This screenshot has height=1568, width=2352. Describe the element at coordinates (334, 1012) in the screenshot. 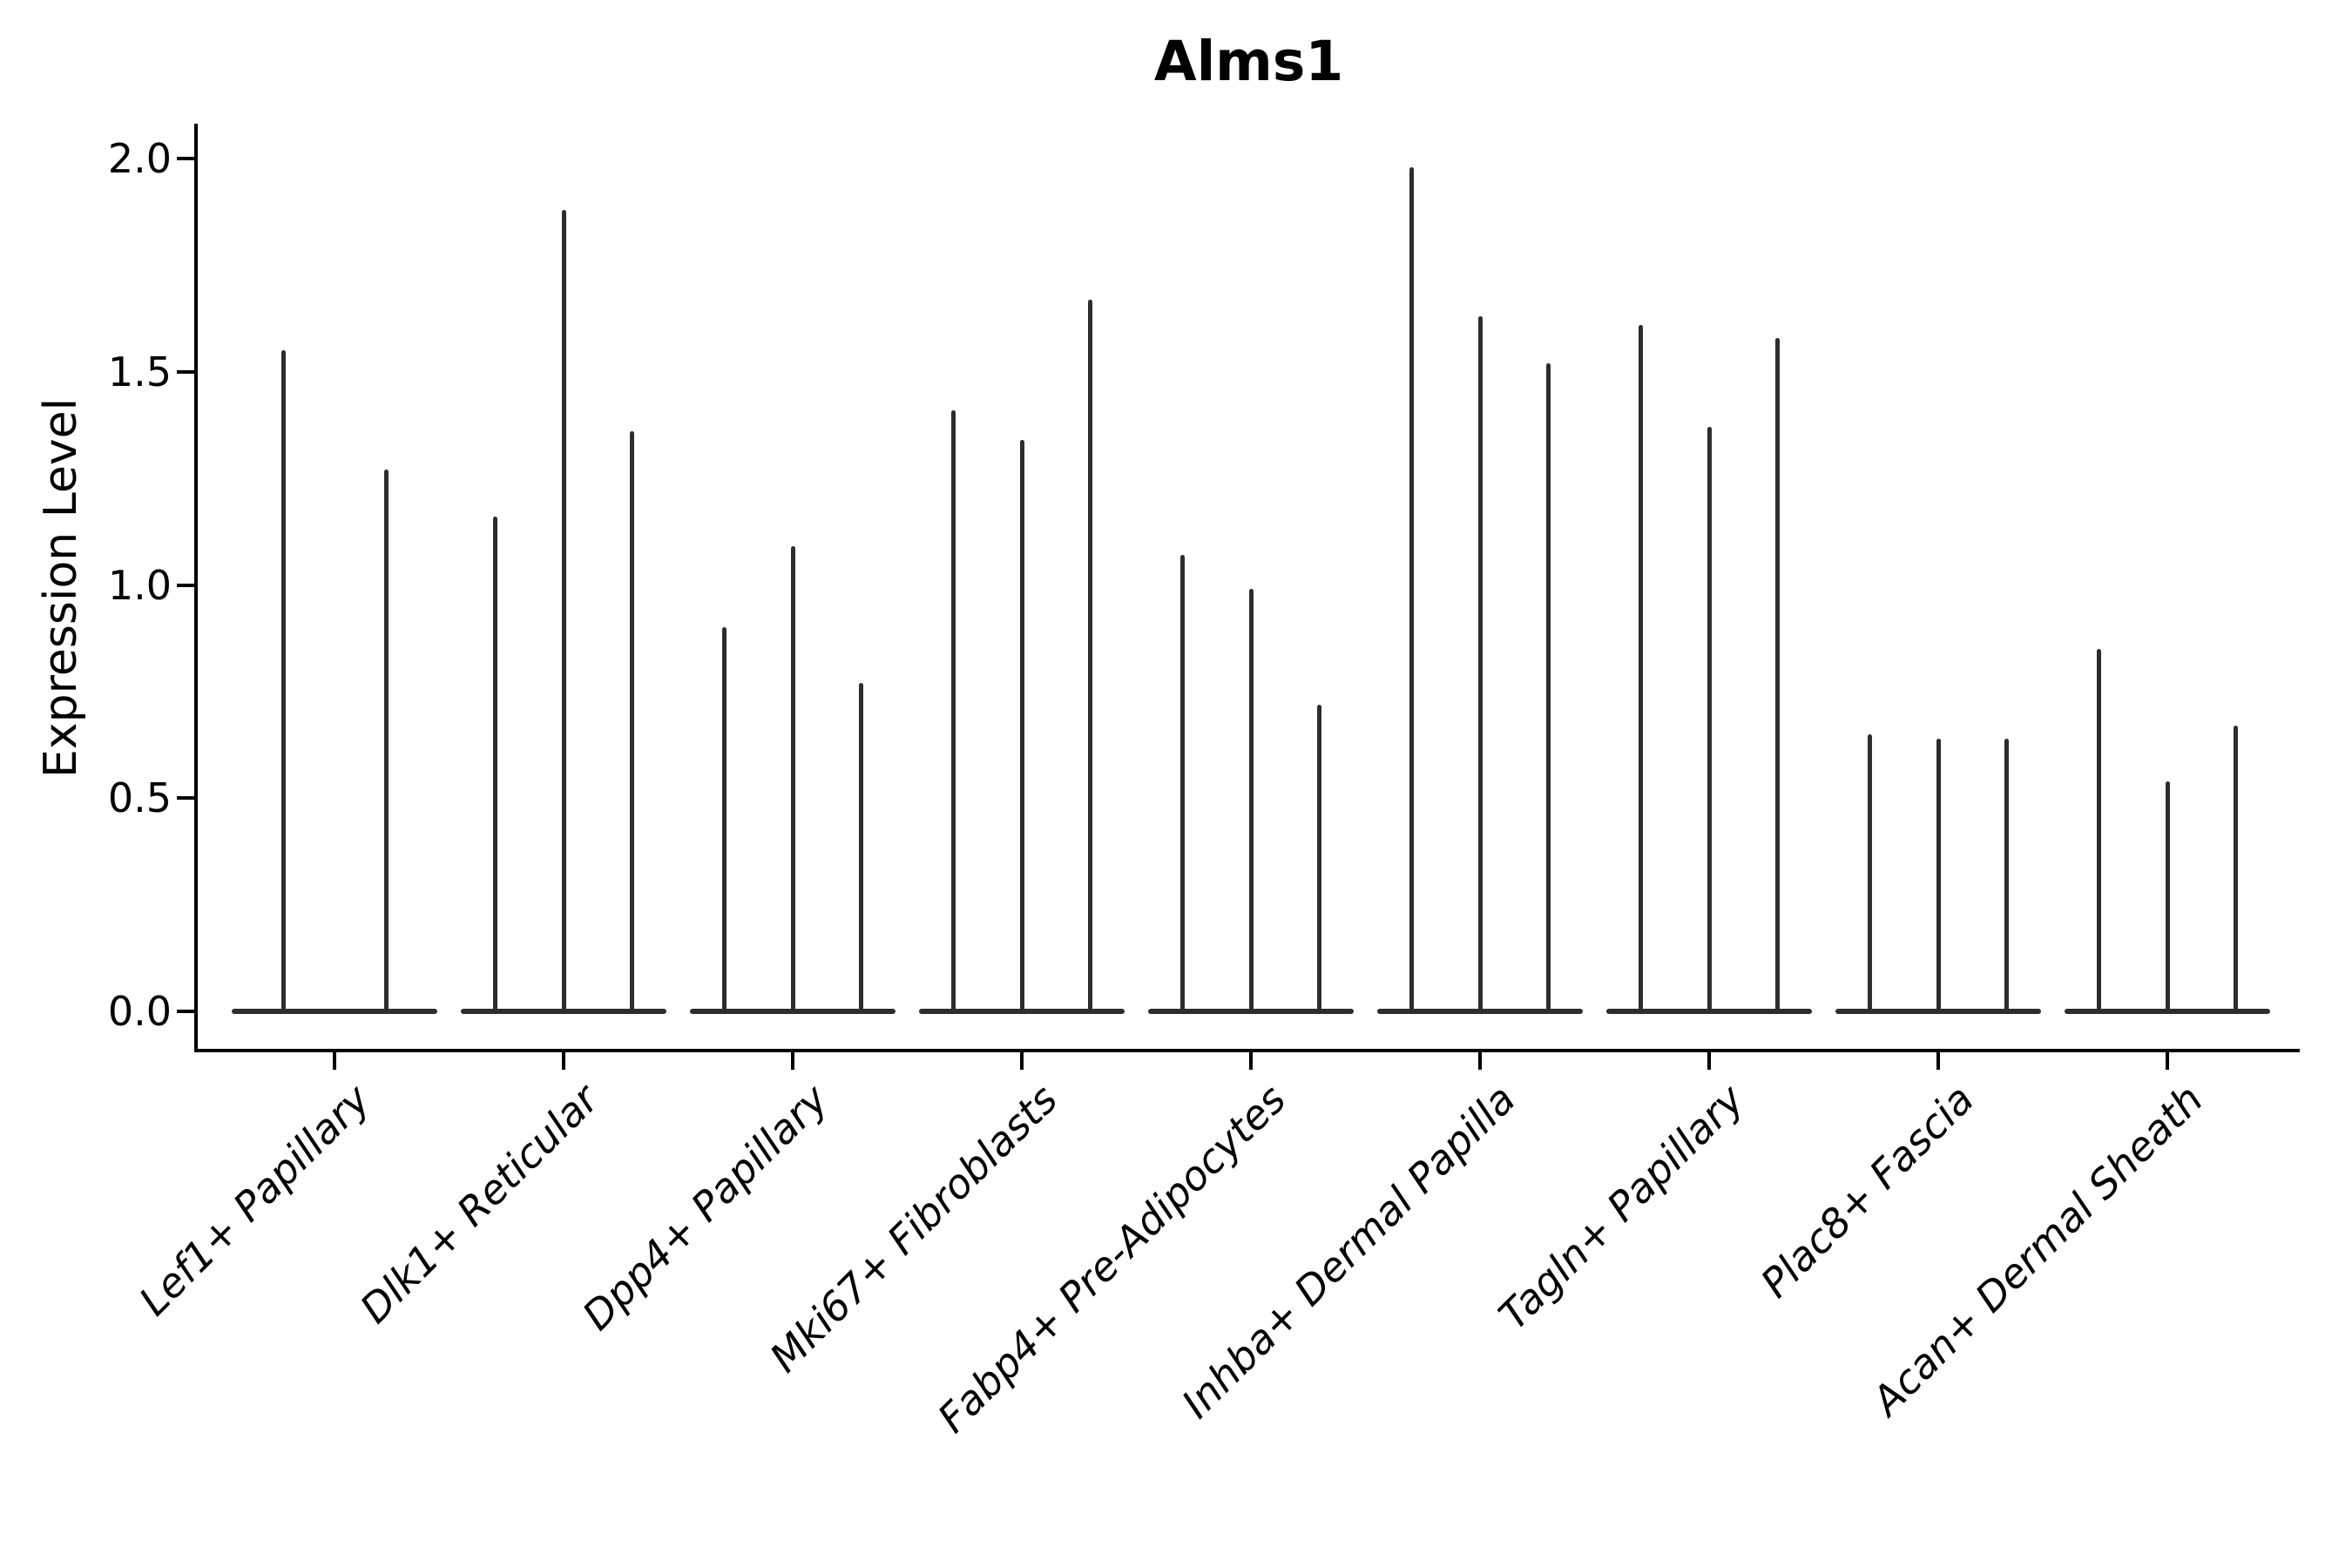

I see `violin-baseline` at that location.